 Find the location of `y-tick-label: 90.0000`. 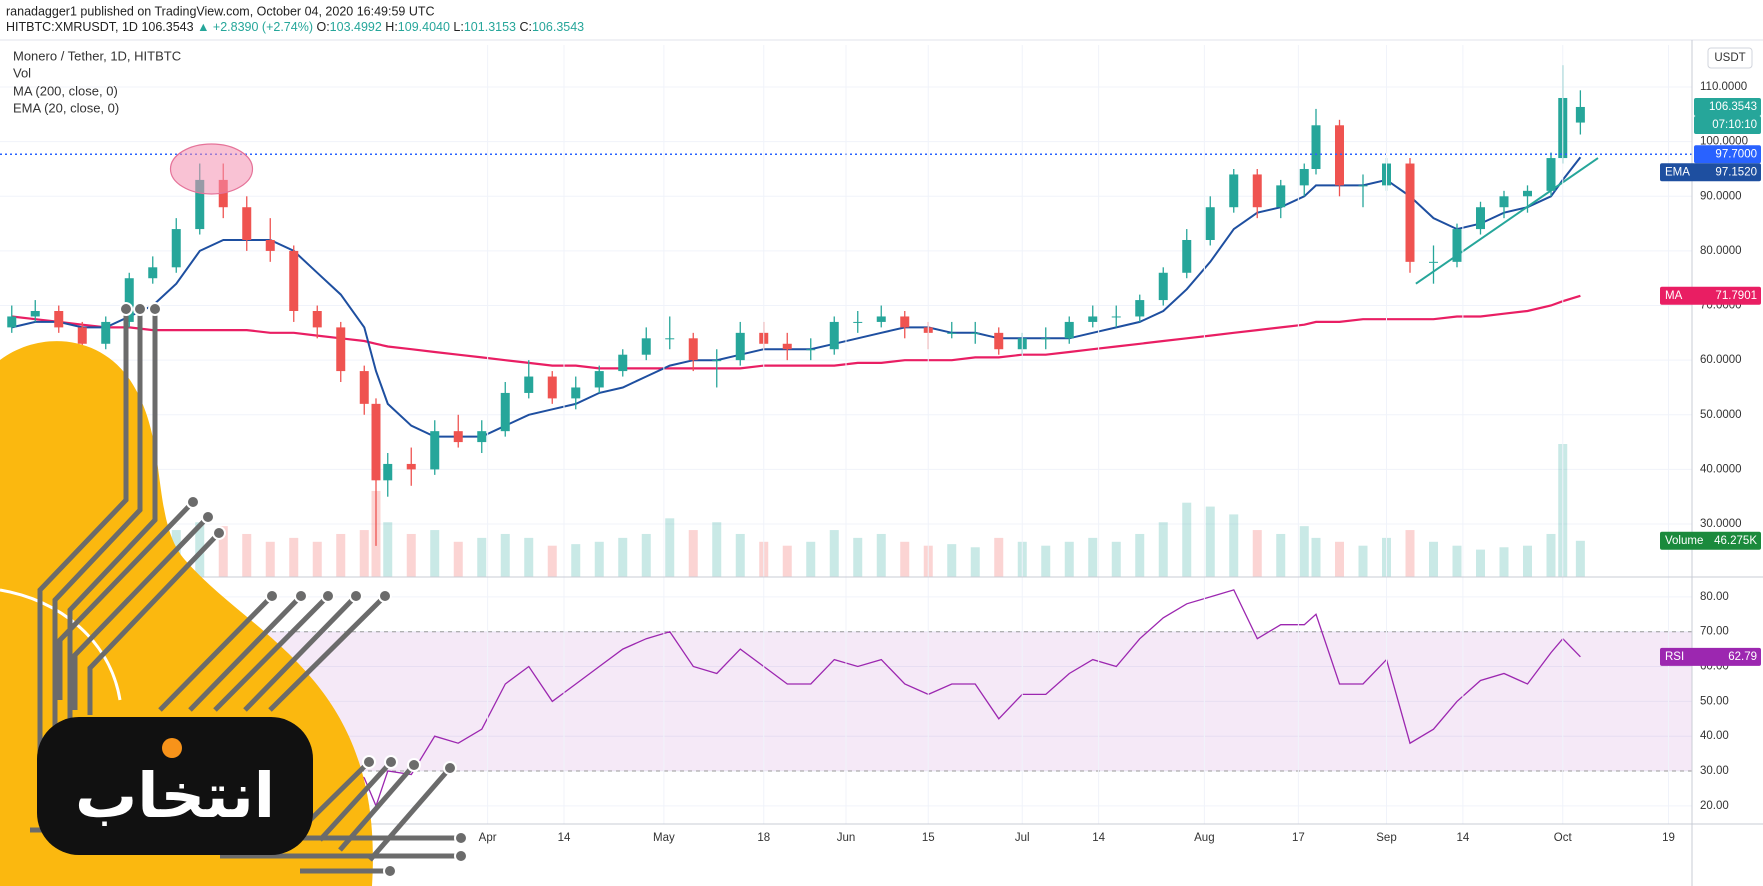

y-tick-label: 90.0000 is located at coordinates (1721, 196).